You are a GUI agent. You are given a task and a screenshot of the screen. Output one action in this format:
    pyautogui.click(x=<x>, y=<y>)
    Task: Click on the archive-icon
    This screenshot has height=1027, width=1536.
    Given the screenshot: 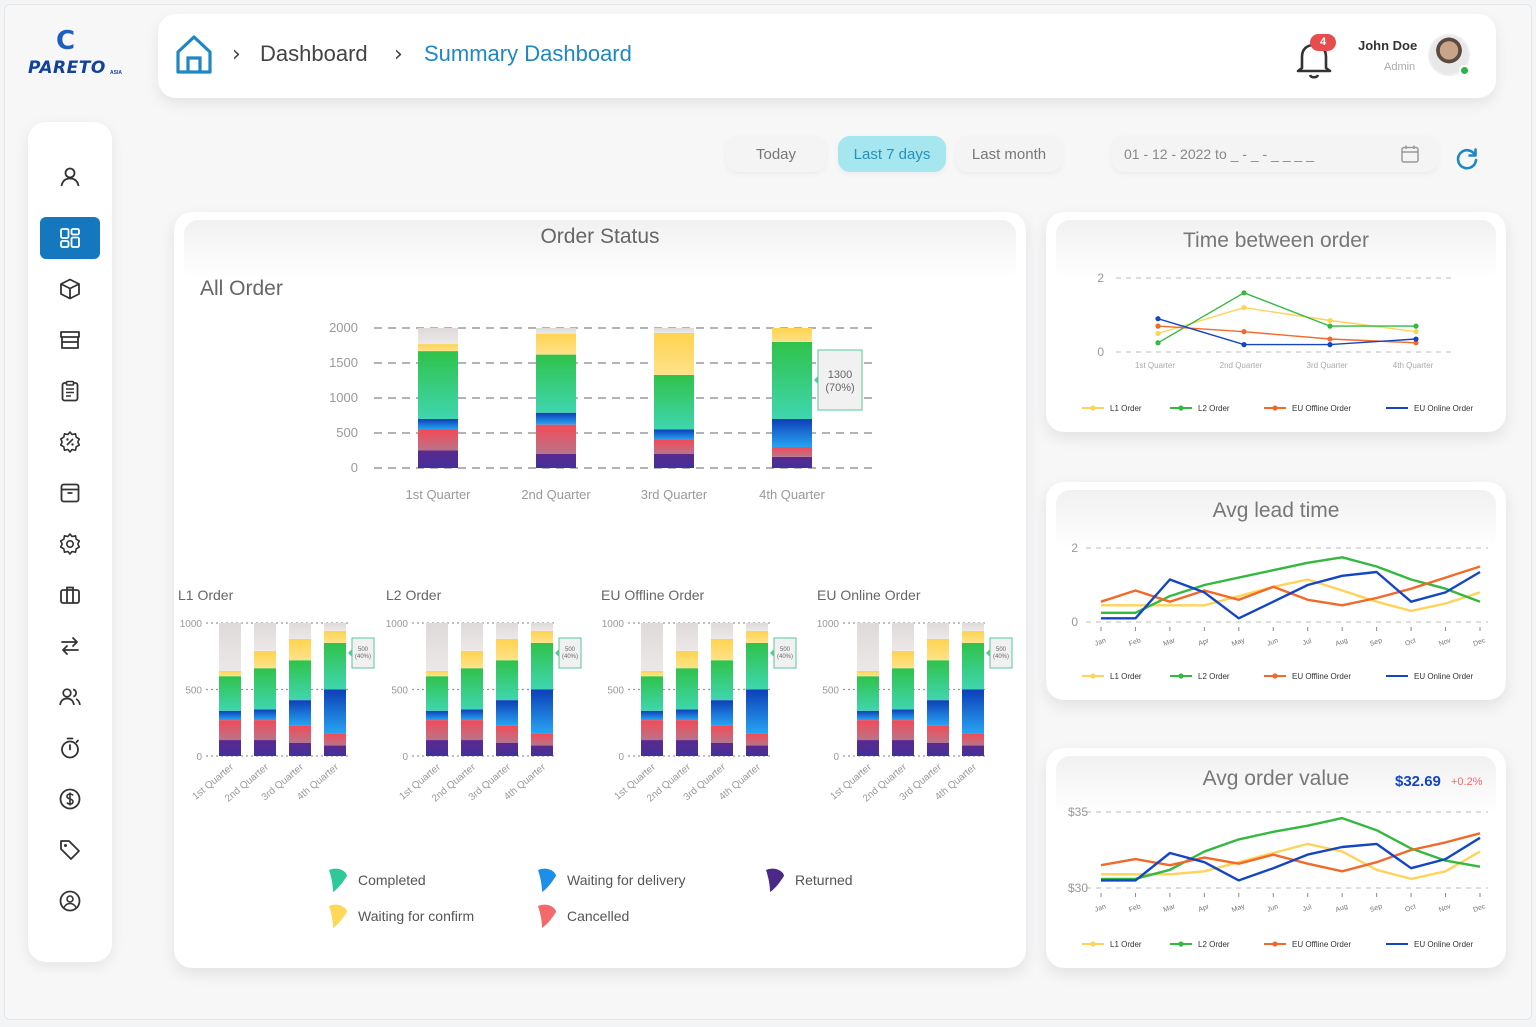 What is the action you would take?
    pyautogui.click(x=70, y=493)
    